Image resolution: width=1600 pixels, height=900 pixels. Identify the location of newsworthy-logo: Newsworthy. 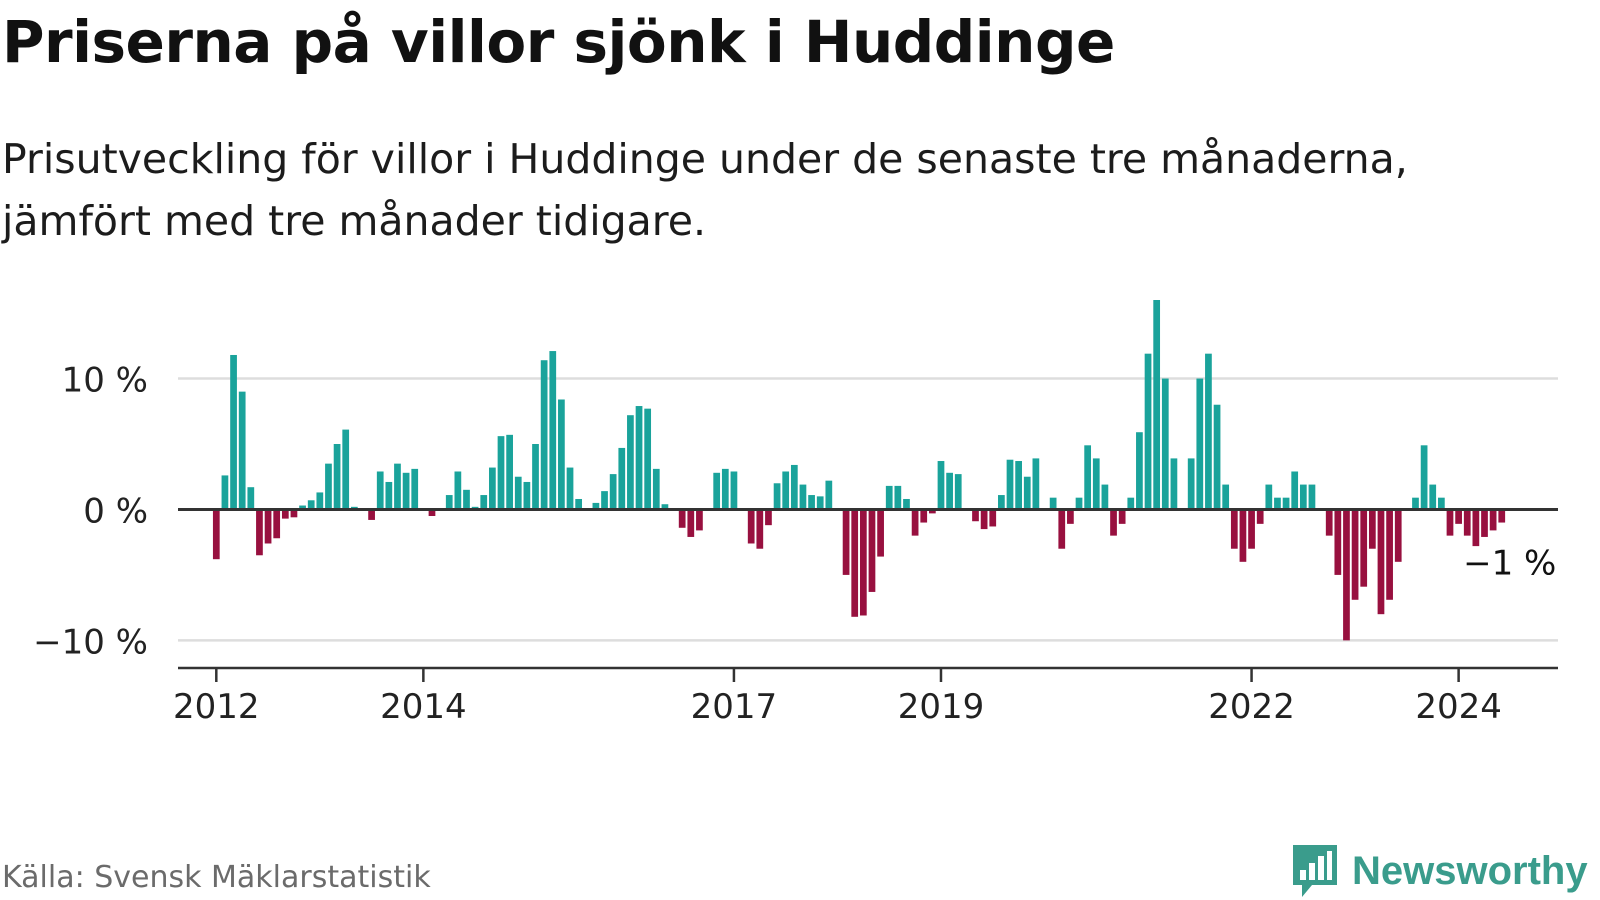
(1439, 871).